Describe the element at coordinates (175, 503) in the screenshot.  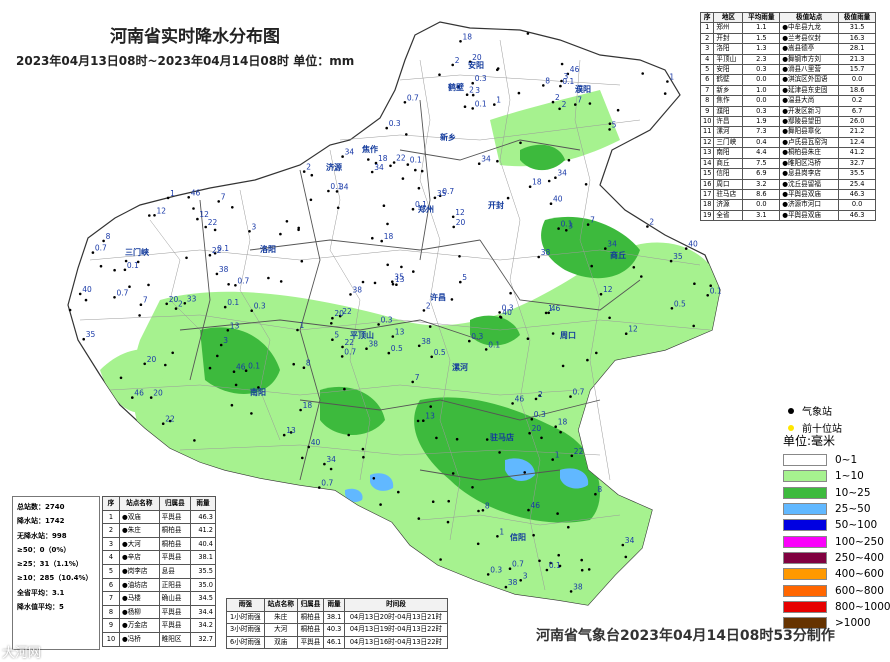
I see `column-header: 归属县` at that location.